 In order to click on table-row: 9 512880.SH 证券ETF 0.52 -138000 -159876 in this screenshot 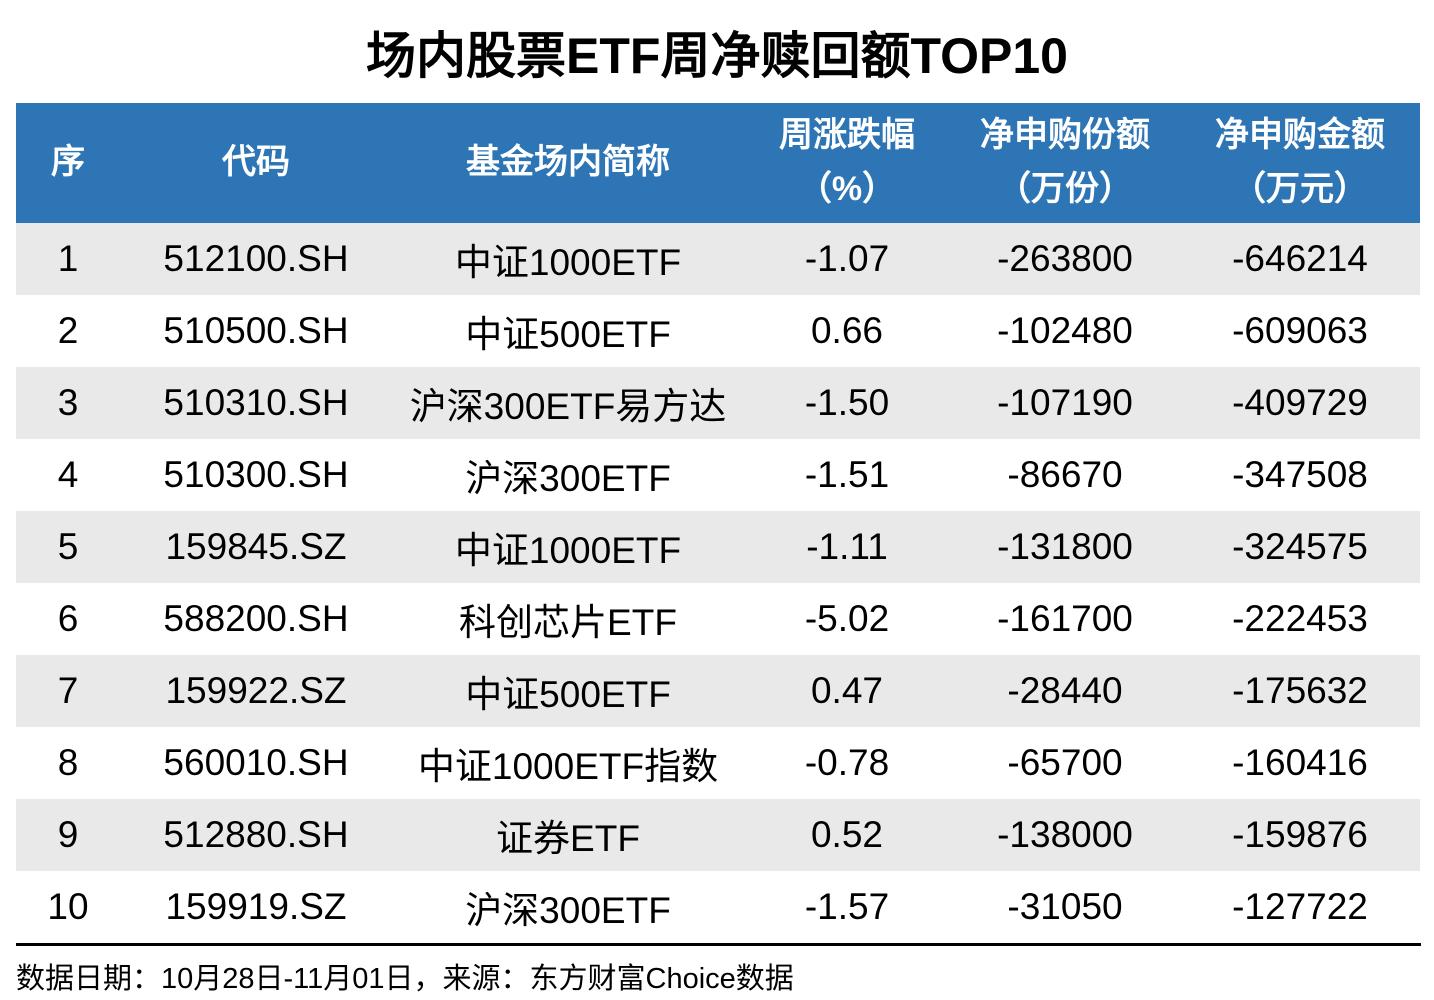, I will do `click(718, 835)`.